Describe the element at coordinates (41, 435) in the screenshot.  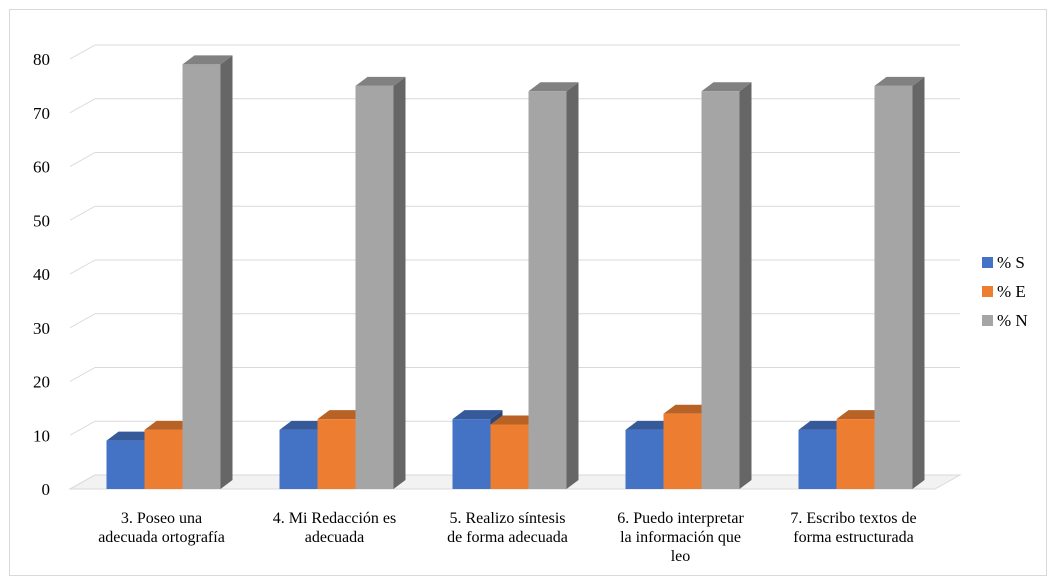
I see `y-tick-label: 10` at that location.